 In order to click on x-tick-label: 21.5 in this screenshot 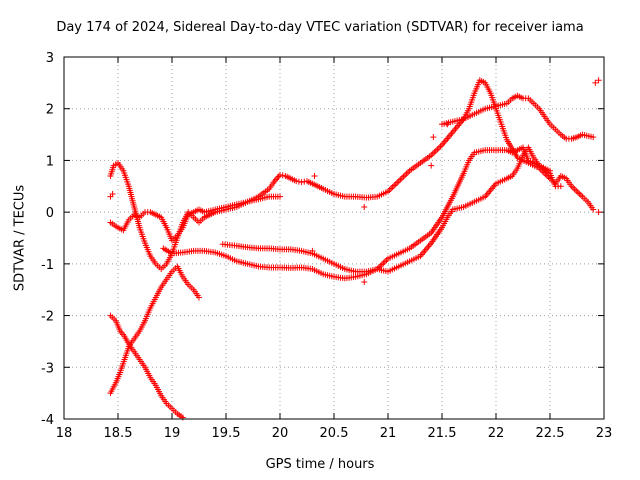, I will do `click(442, 433)`.